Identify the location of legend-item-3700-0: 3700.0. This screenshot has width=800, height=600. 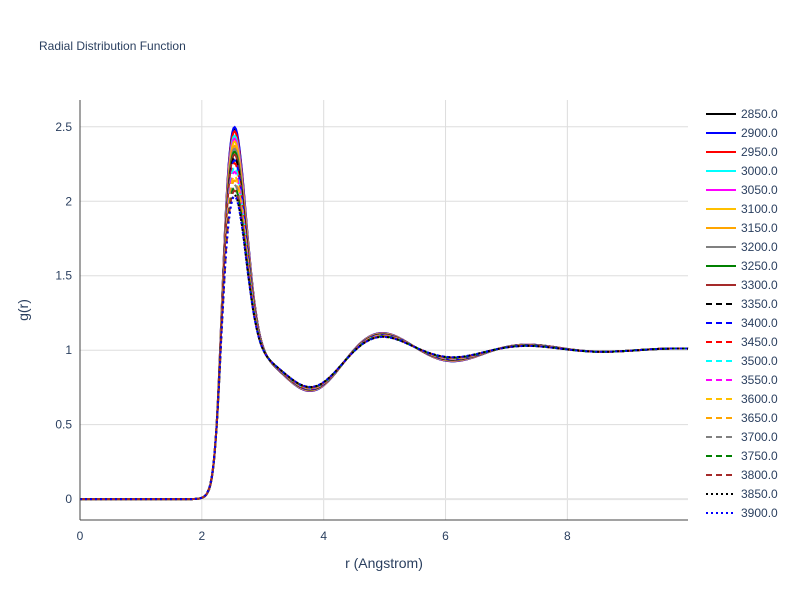
(742, 437).